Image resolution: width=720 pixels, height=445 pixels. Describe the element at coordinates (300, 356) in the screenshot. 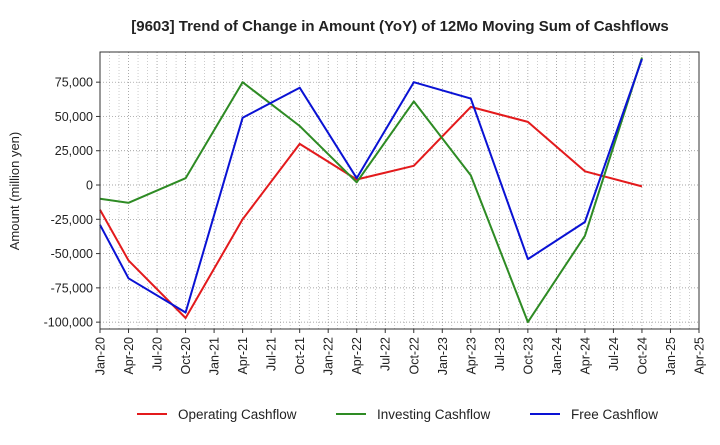

I see `x-tick-label: Oct-21` at that location.